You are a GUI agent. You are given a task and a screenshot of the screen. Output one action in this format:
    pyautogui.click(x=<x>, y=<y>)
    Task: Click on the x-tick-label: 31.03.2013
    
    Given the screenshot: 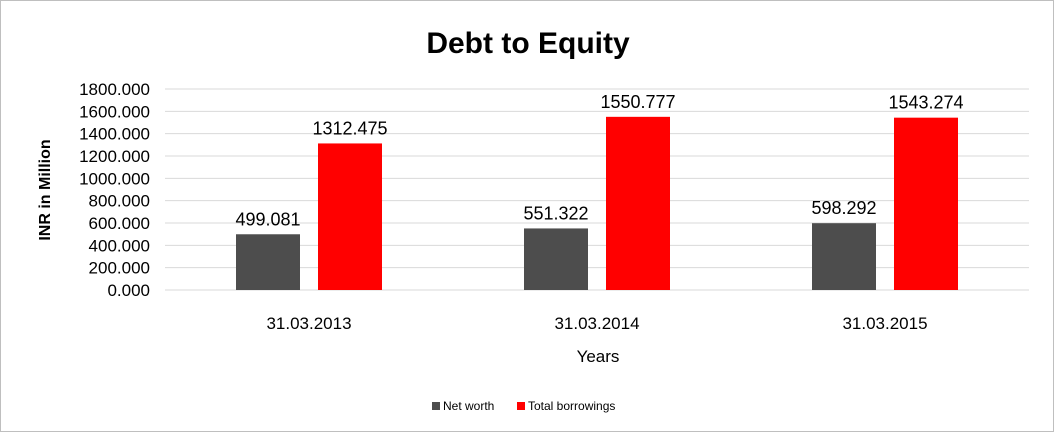 What is the action you would take?
    pyautogui.click(x=308, y=323)
    